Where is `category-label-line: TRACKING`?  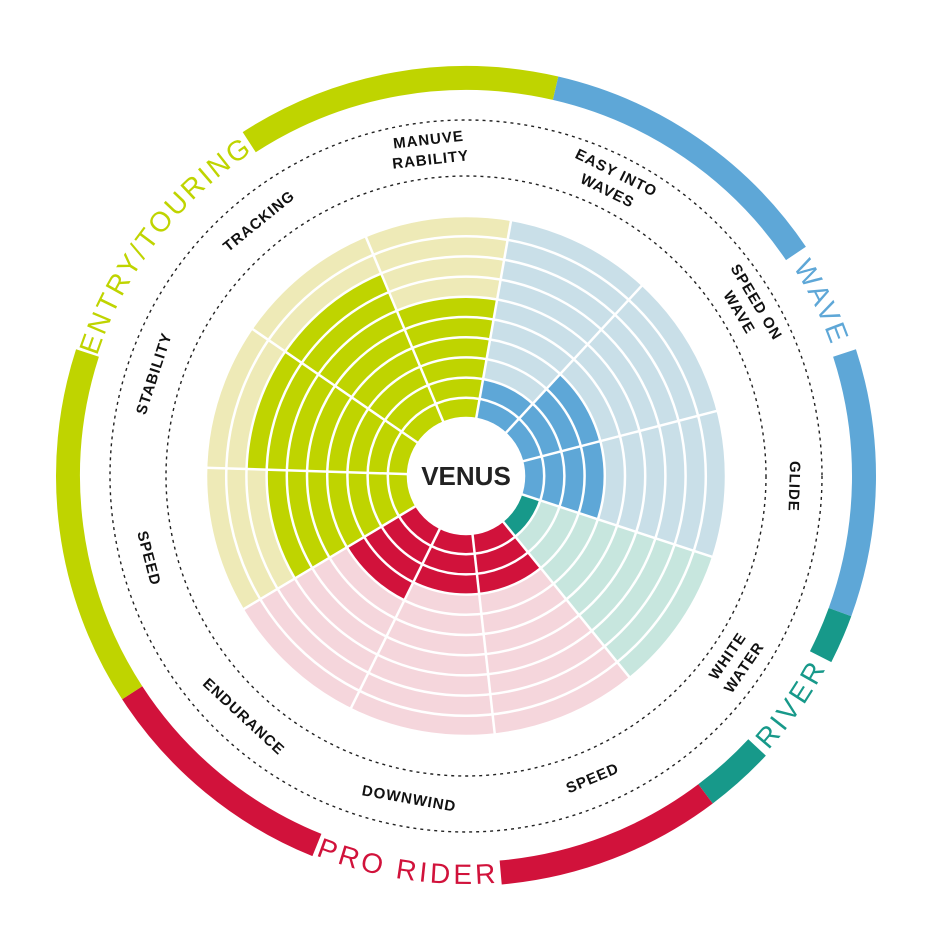 category-label-line: TRACKING is located at coordinates (259, 221).